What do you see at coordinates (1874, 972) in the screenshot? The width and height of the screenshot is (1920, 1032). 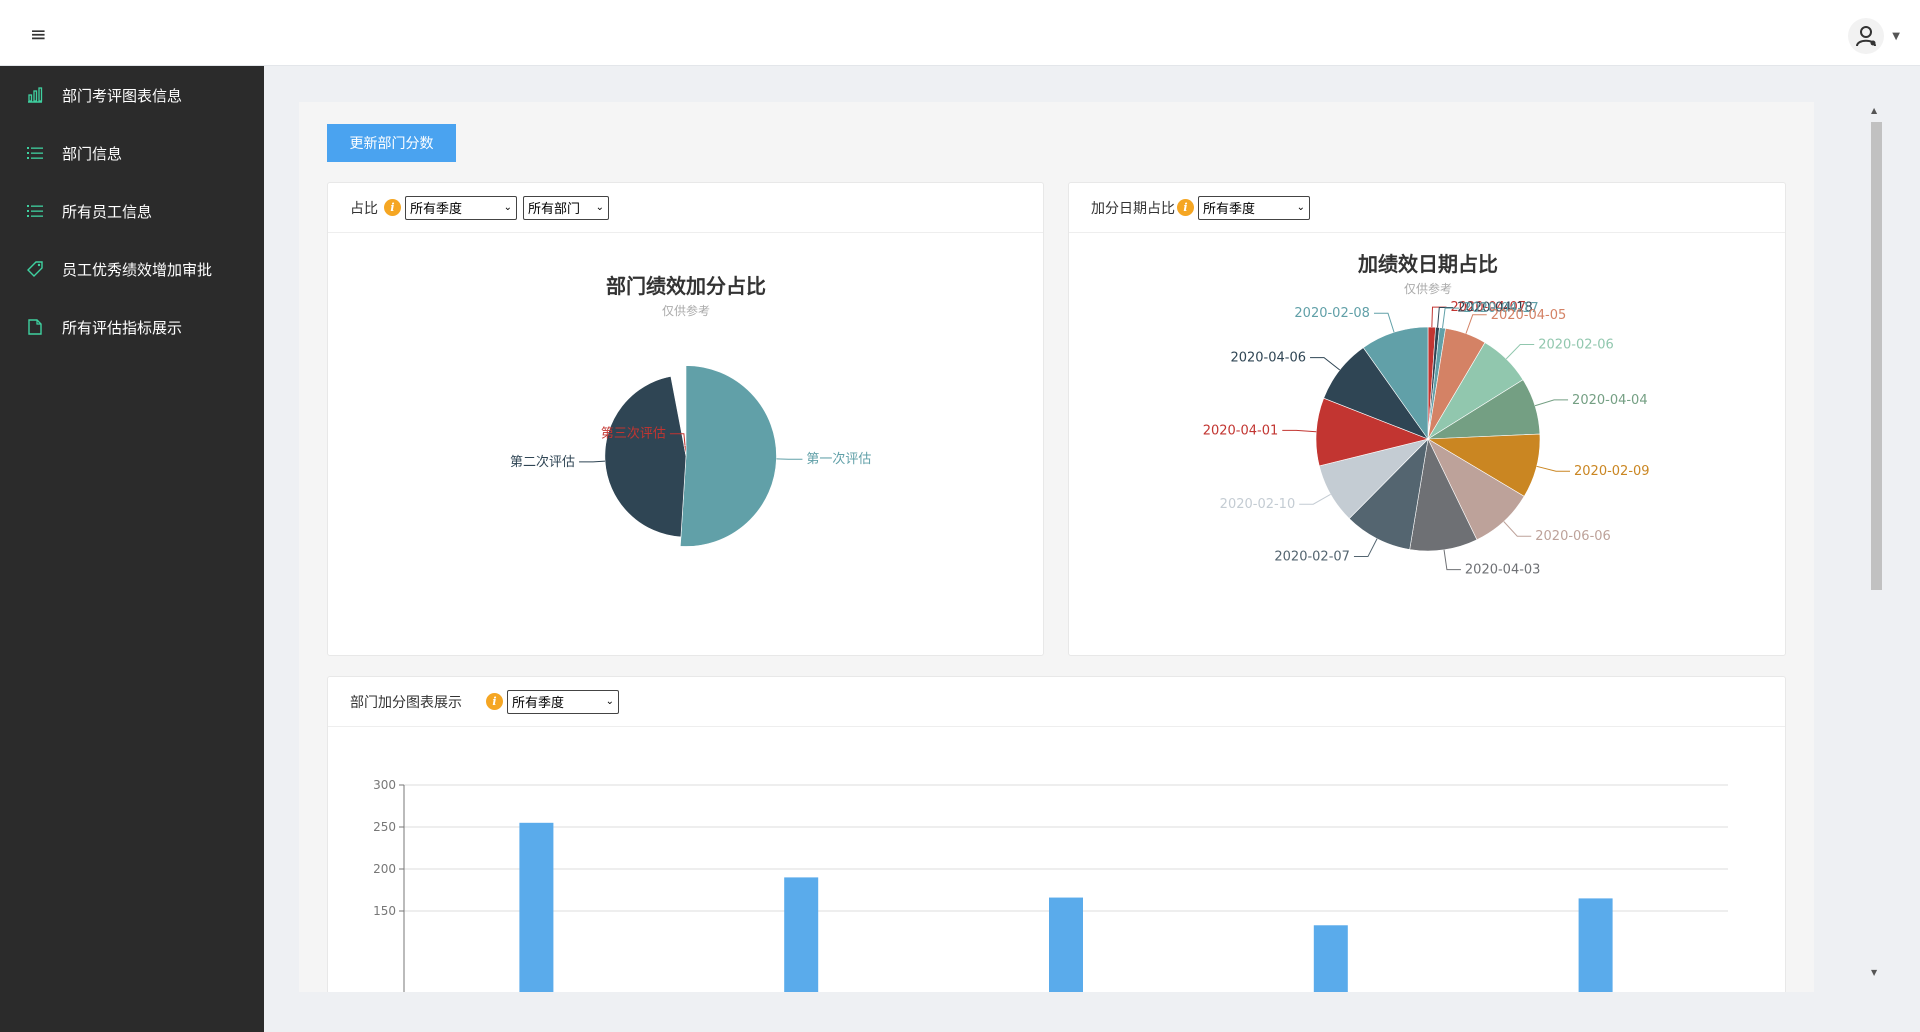 I see `scroll-down-icon: ▼` at bounding box center [1874, 972].